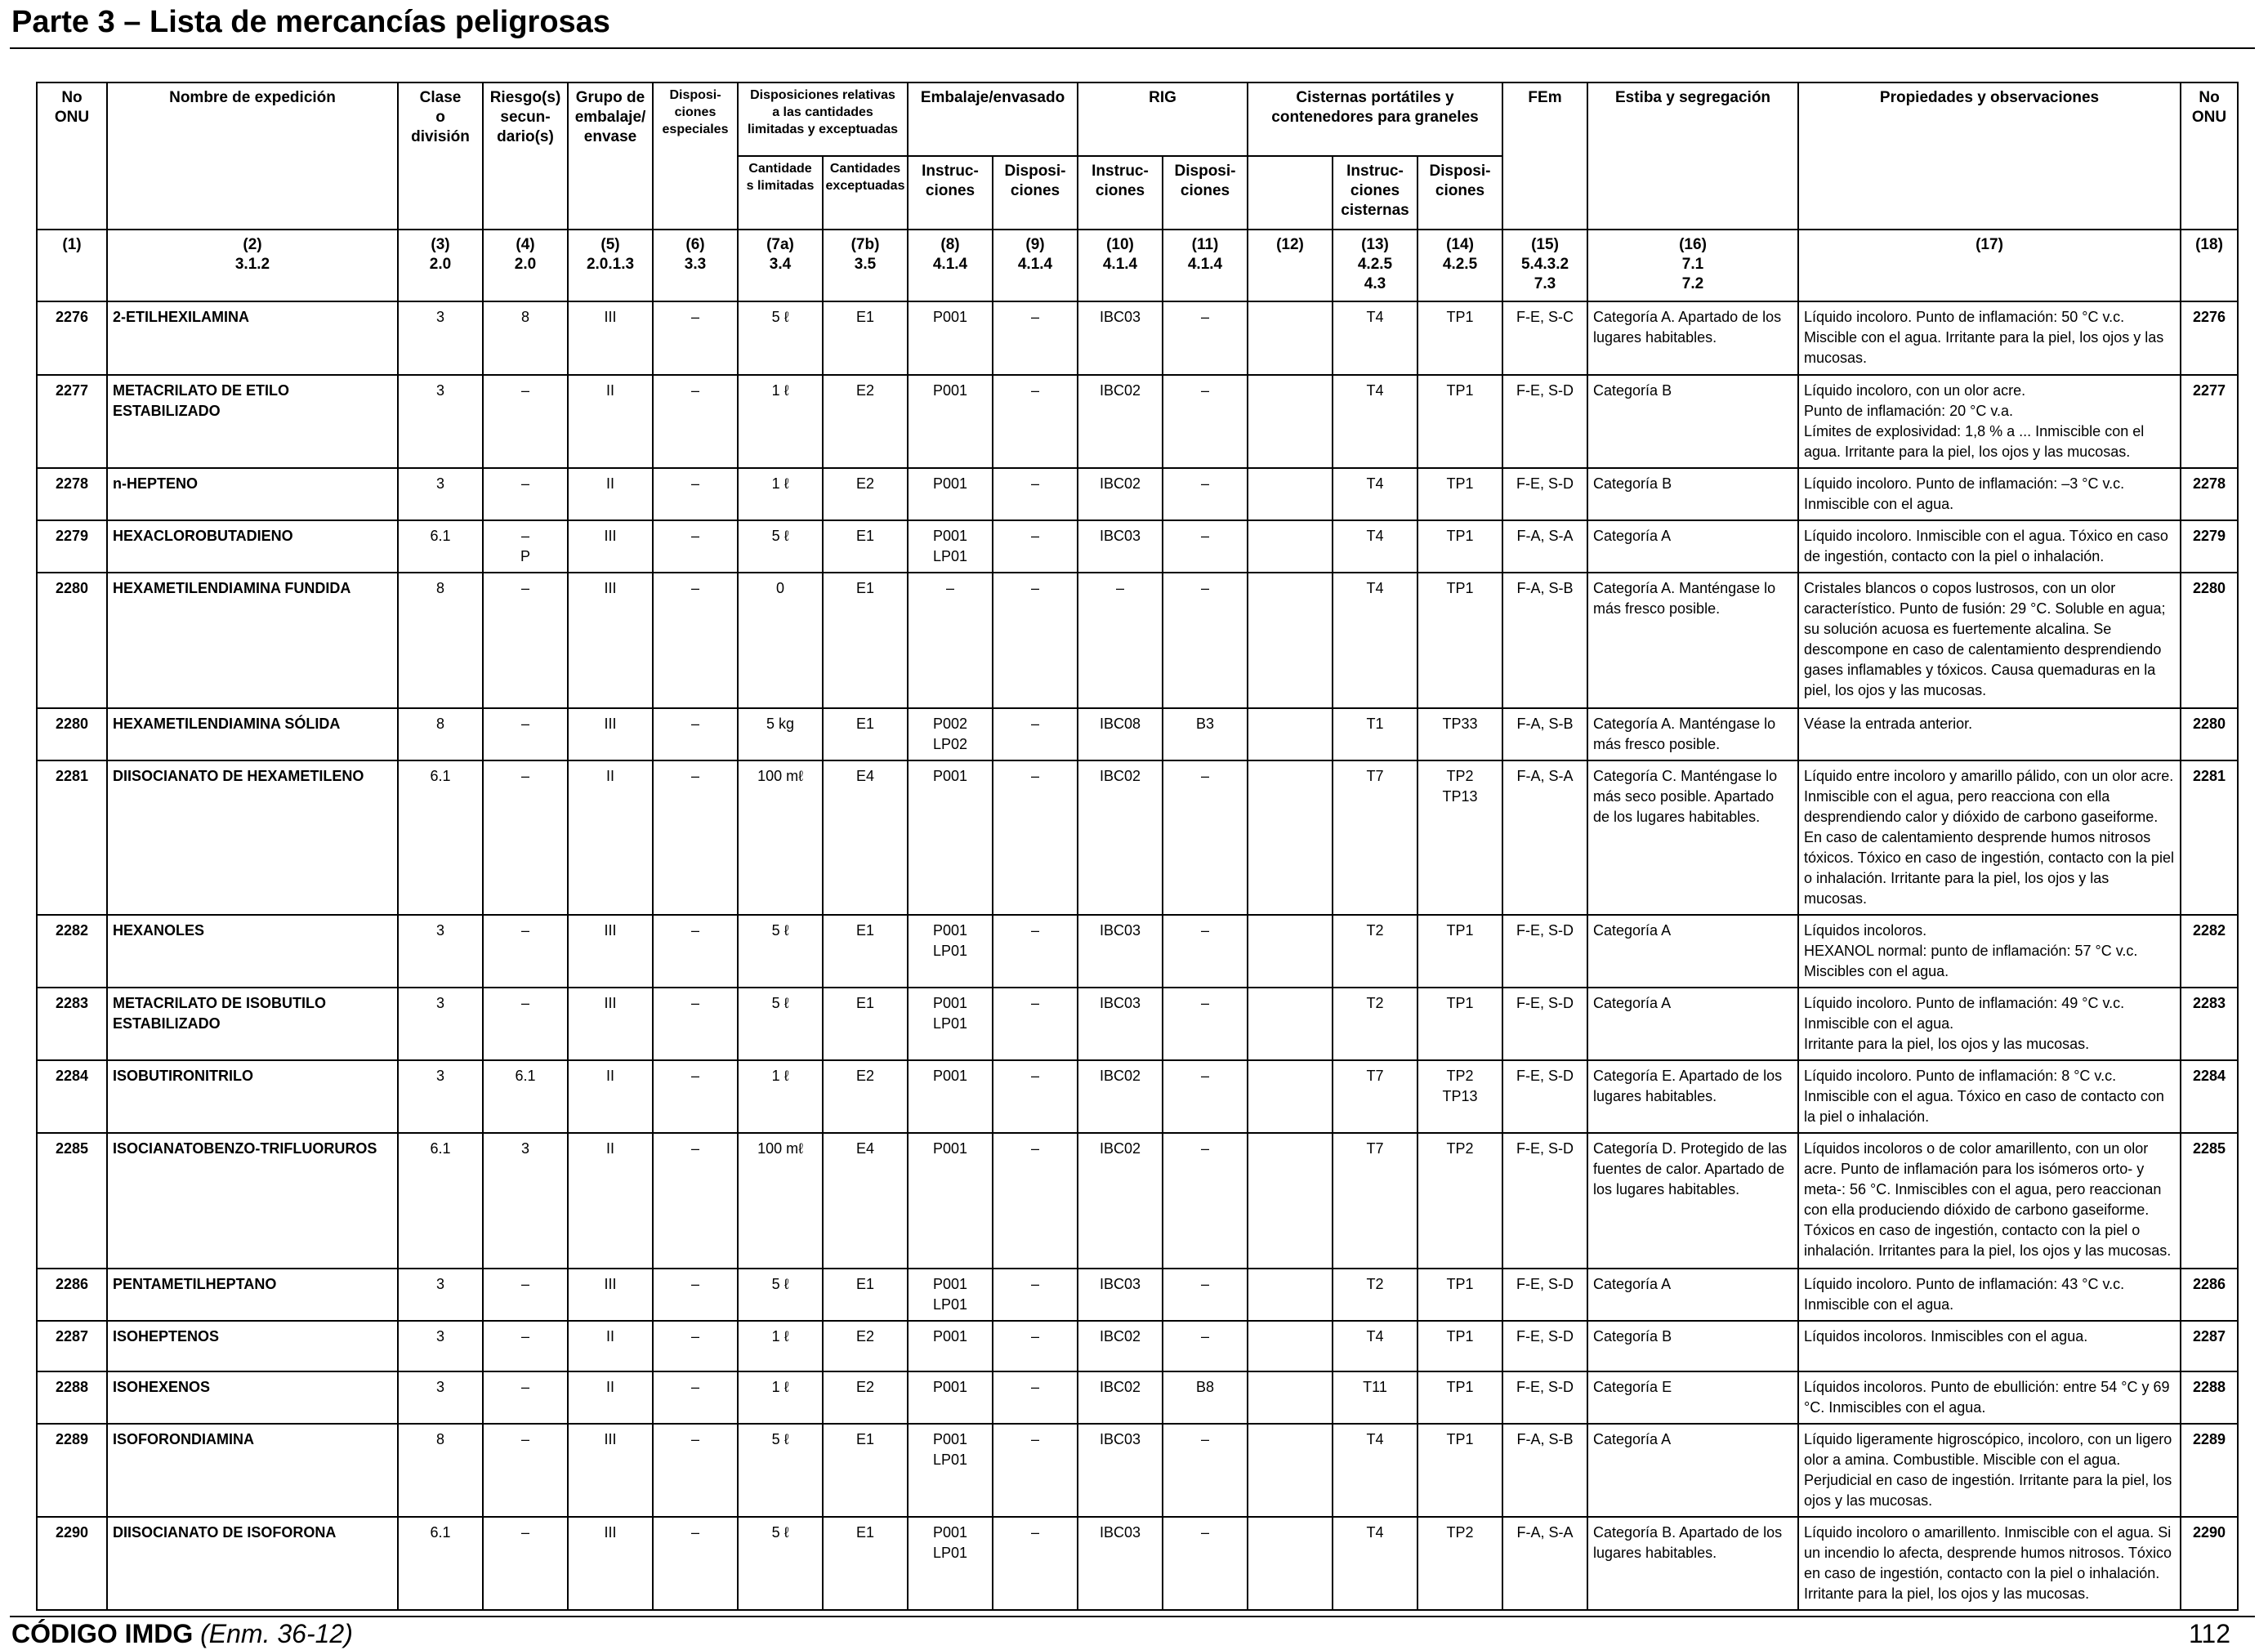 The image size is (2268, 1650). I want to click on name-cell: ISOCIANATOBENZO-TRIFLUORUROS, so click(252, 1200).